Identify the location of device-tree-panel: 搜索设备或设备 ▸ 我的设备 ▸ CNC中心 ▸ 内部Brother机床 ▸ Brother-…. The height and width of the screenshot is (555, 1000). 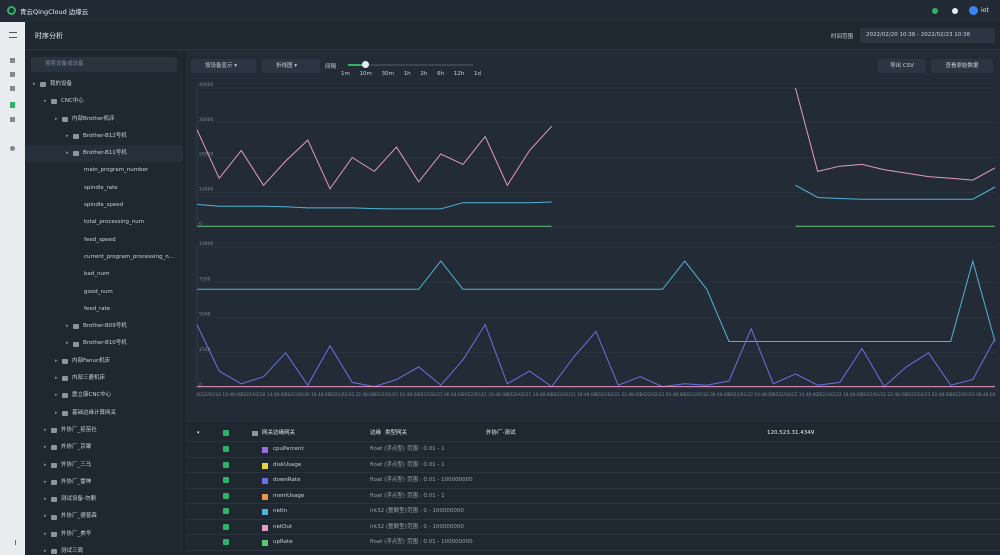
(104, 302).